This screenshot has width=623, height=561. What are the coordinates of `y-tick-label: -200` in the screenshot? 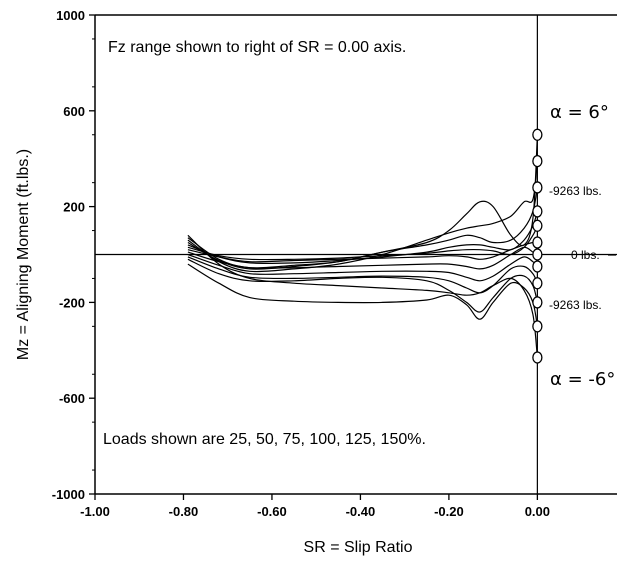 It's located at (72, 302).